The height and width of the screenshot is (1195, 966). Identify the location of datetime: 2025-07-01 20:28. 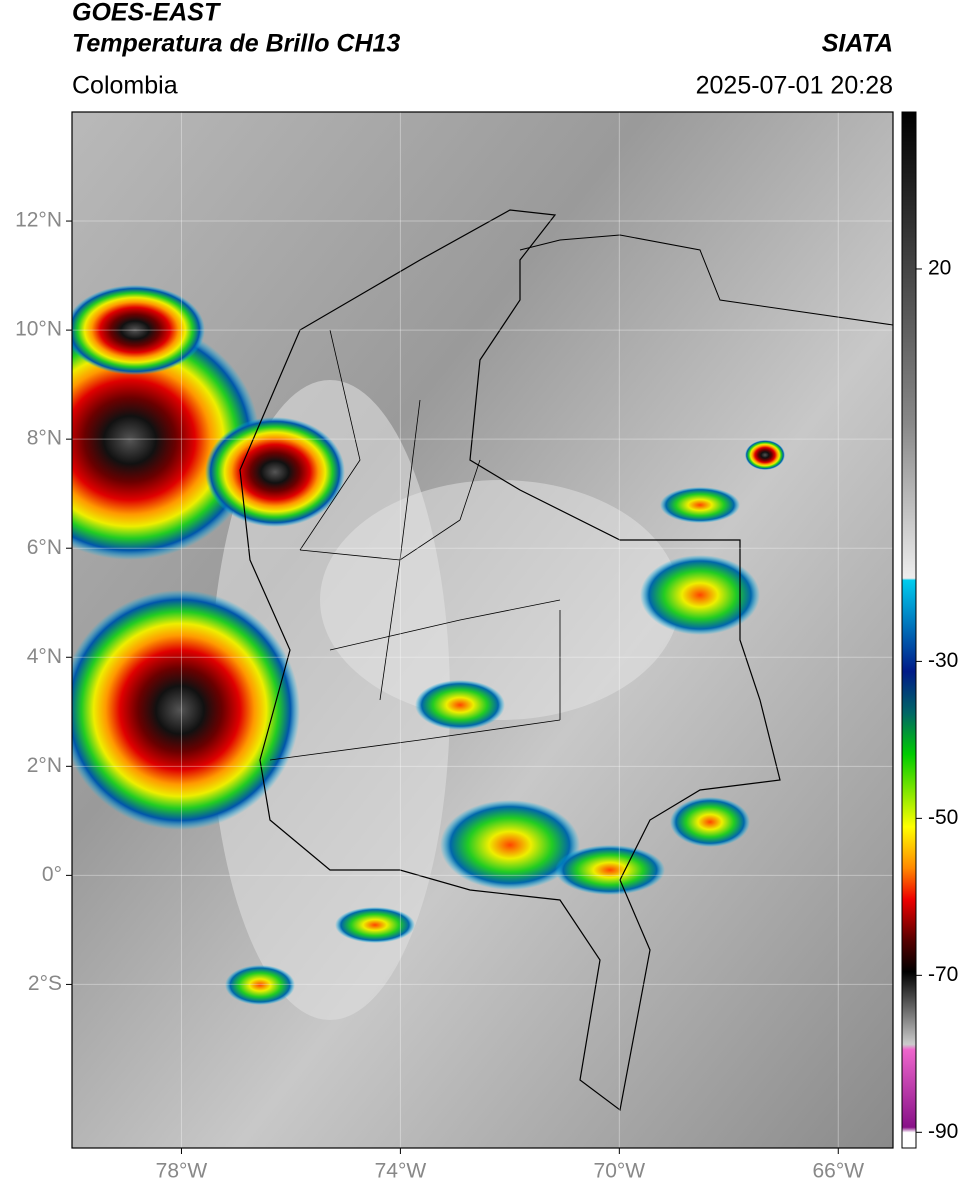
(794, 86).